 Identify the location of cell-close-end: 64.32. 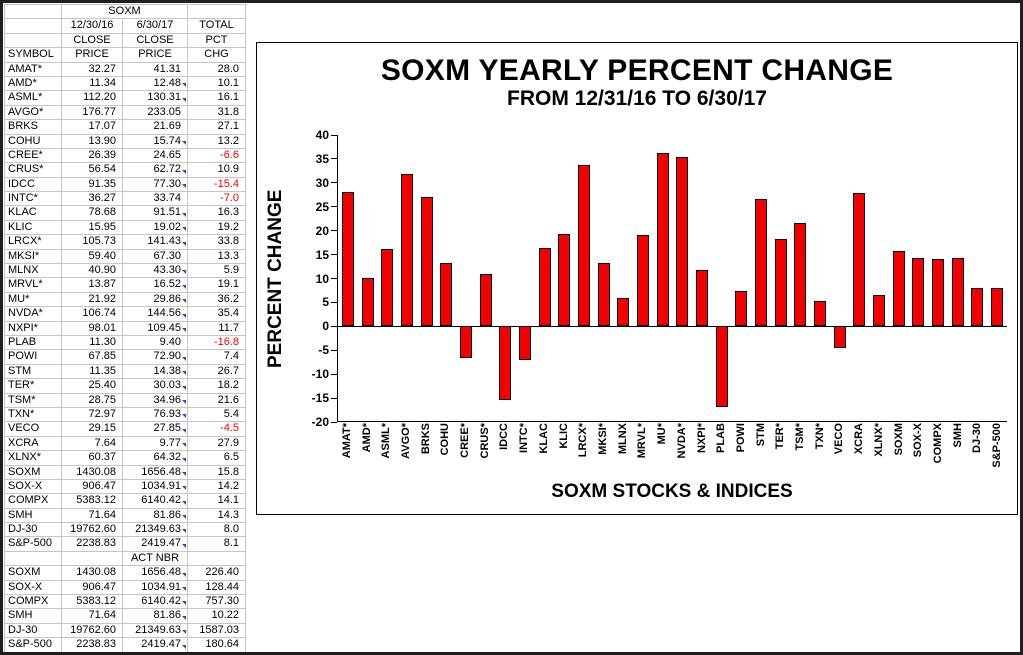
(155, 458).